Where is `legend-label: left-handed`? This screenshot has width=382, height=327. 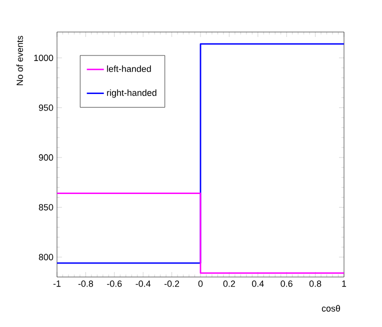
legend-label: left-handed is located at coordinates (129, 68).